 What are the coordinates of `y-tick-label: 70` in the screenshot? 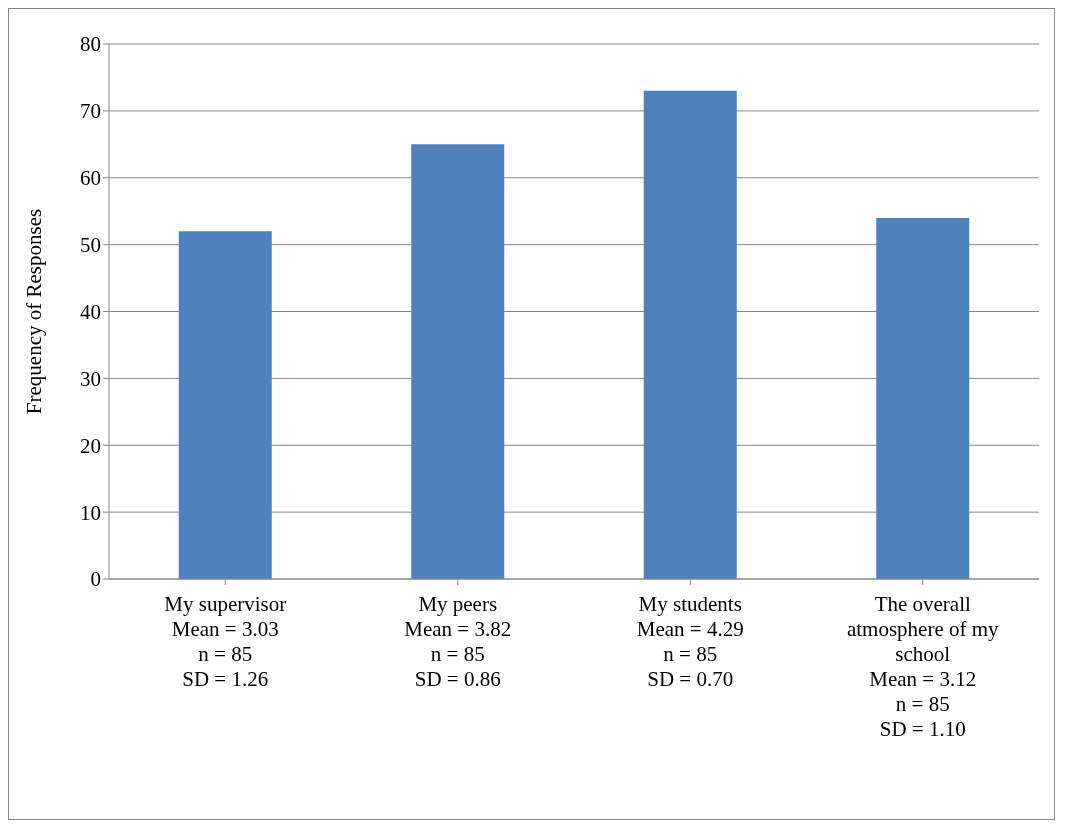 It's located at (90, 111).